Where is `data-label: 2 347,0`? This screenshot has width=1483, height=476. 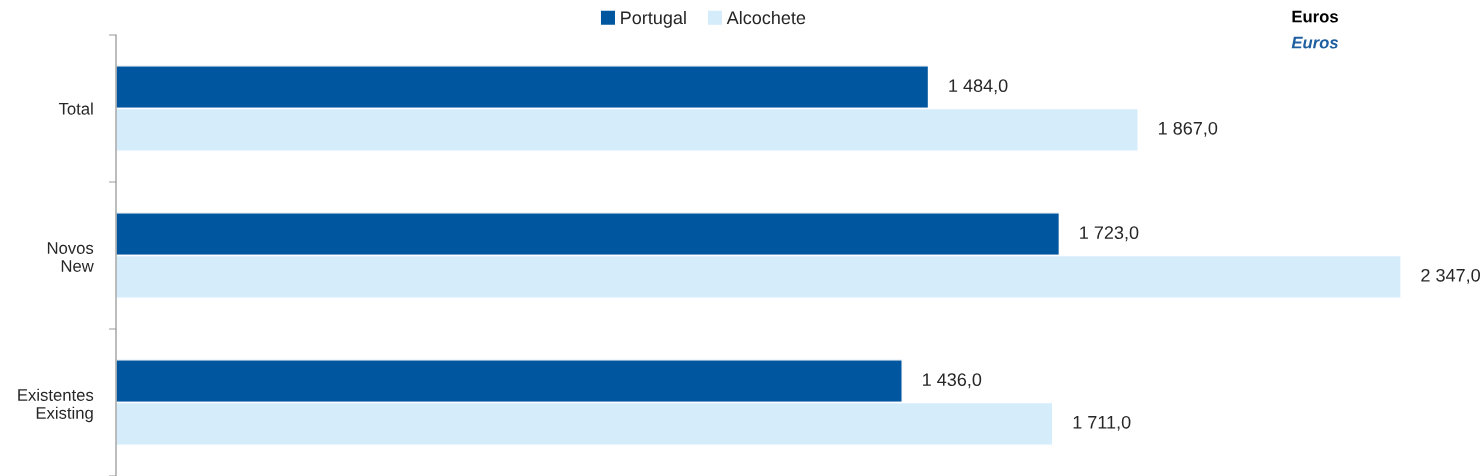
data-label: 2 347,0 is located at coordinates (1450, 276).